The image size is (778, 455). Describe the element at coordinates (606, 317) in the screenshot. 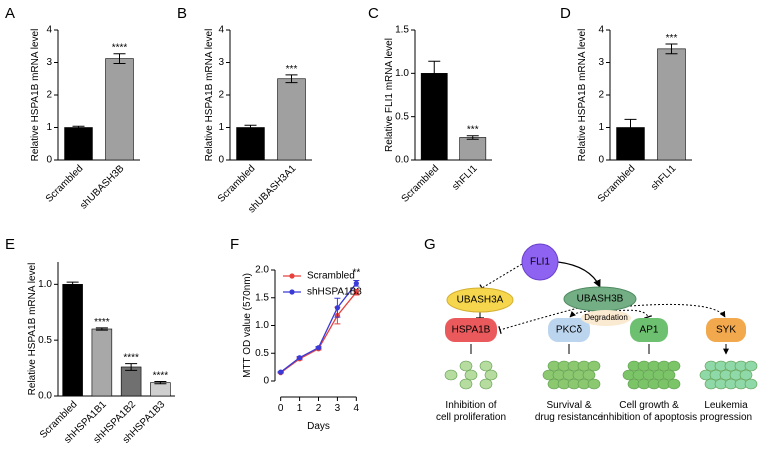

I see `node-label: Degradation` at that location.